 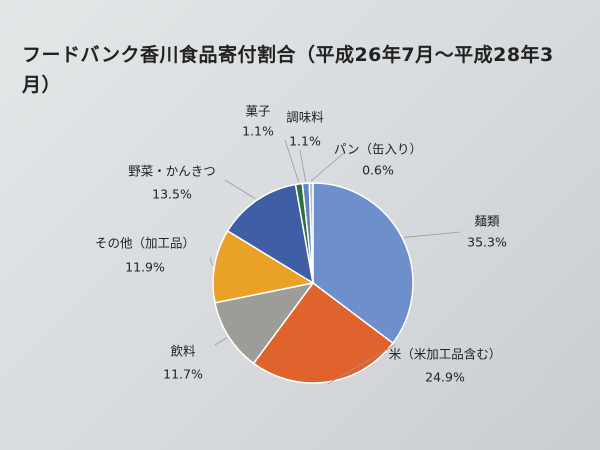 What do you see at coordinates (487, 221) in the screenshot?
I see `category-label: 麺類` at bounding box center [487, 221].